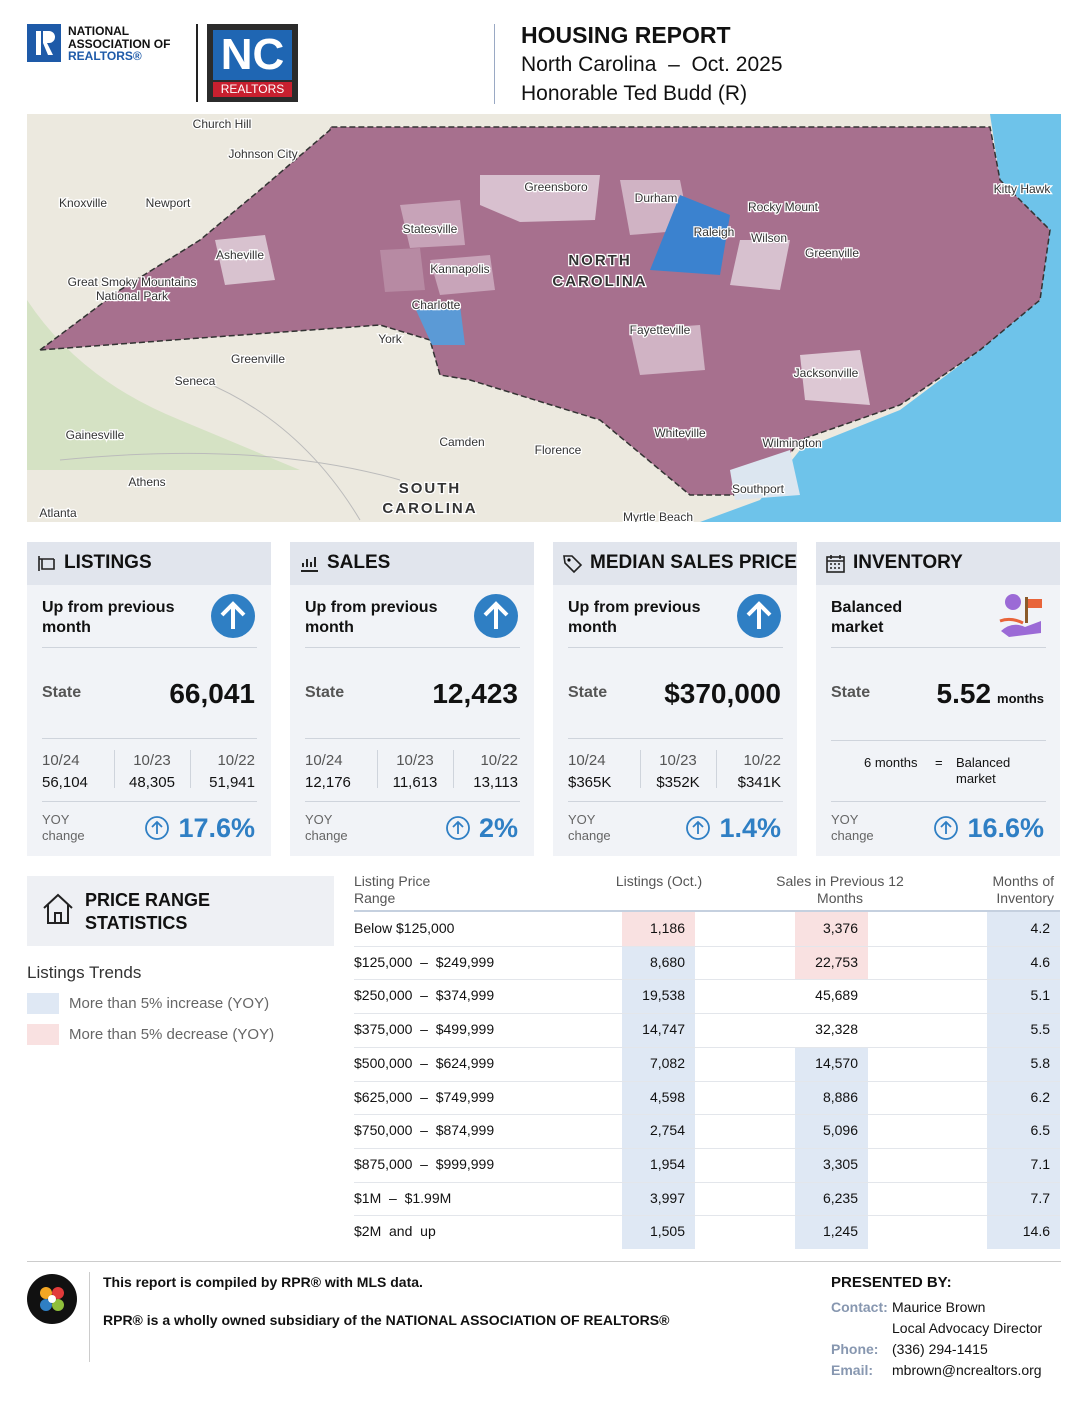  Describe the element at coordinates (494, 64) in the screenshot. I see `header-divider` at that location.